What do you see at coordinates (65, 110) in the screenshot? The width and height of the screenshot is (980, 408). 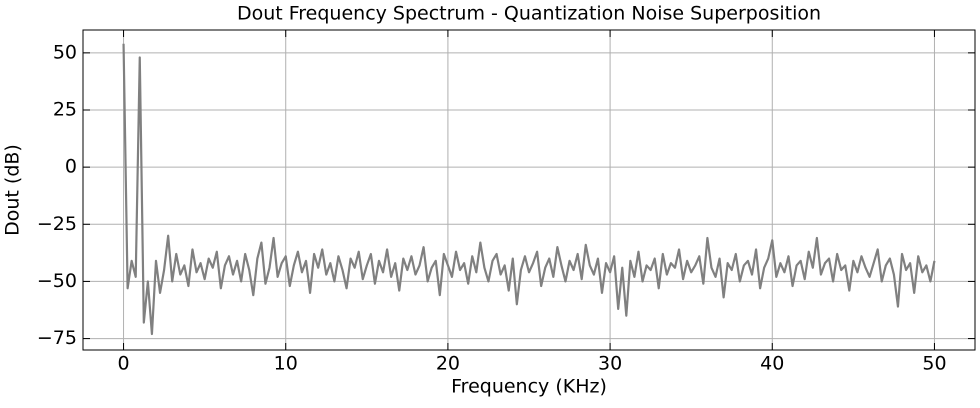 I see `y-tick-label: 25` at bounding box center [65, 110].